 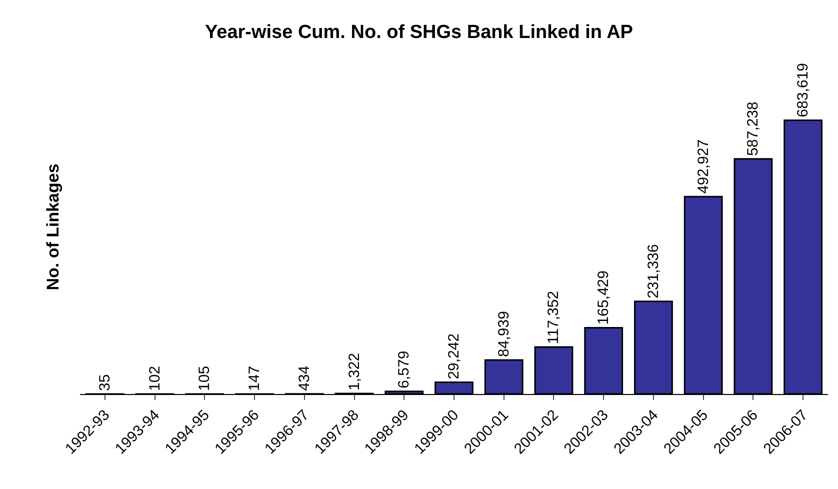 I want to click on data-label: 35, so click(x=105, y=382).